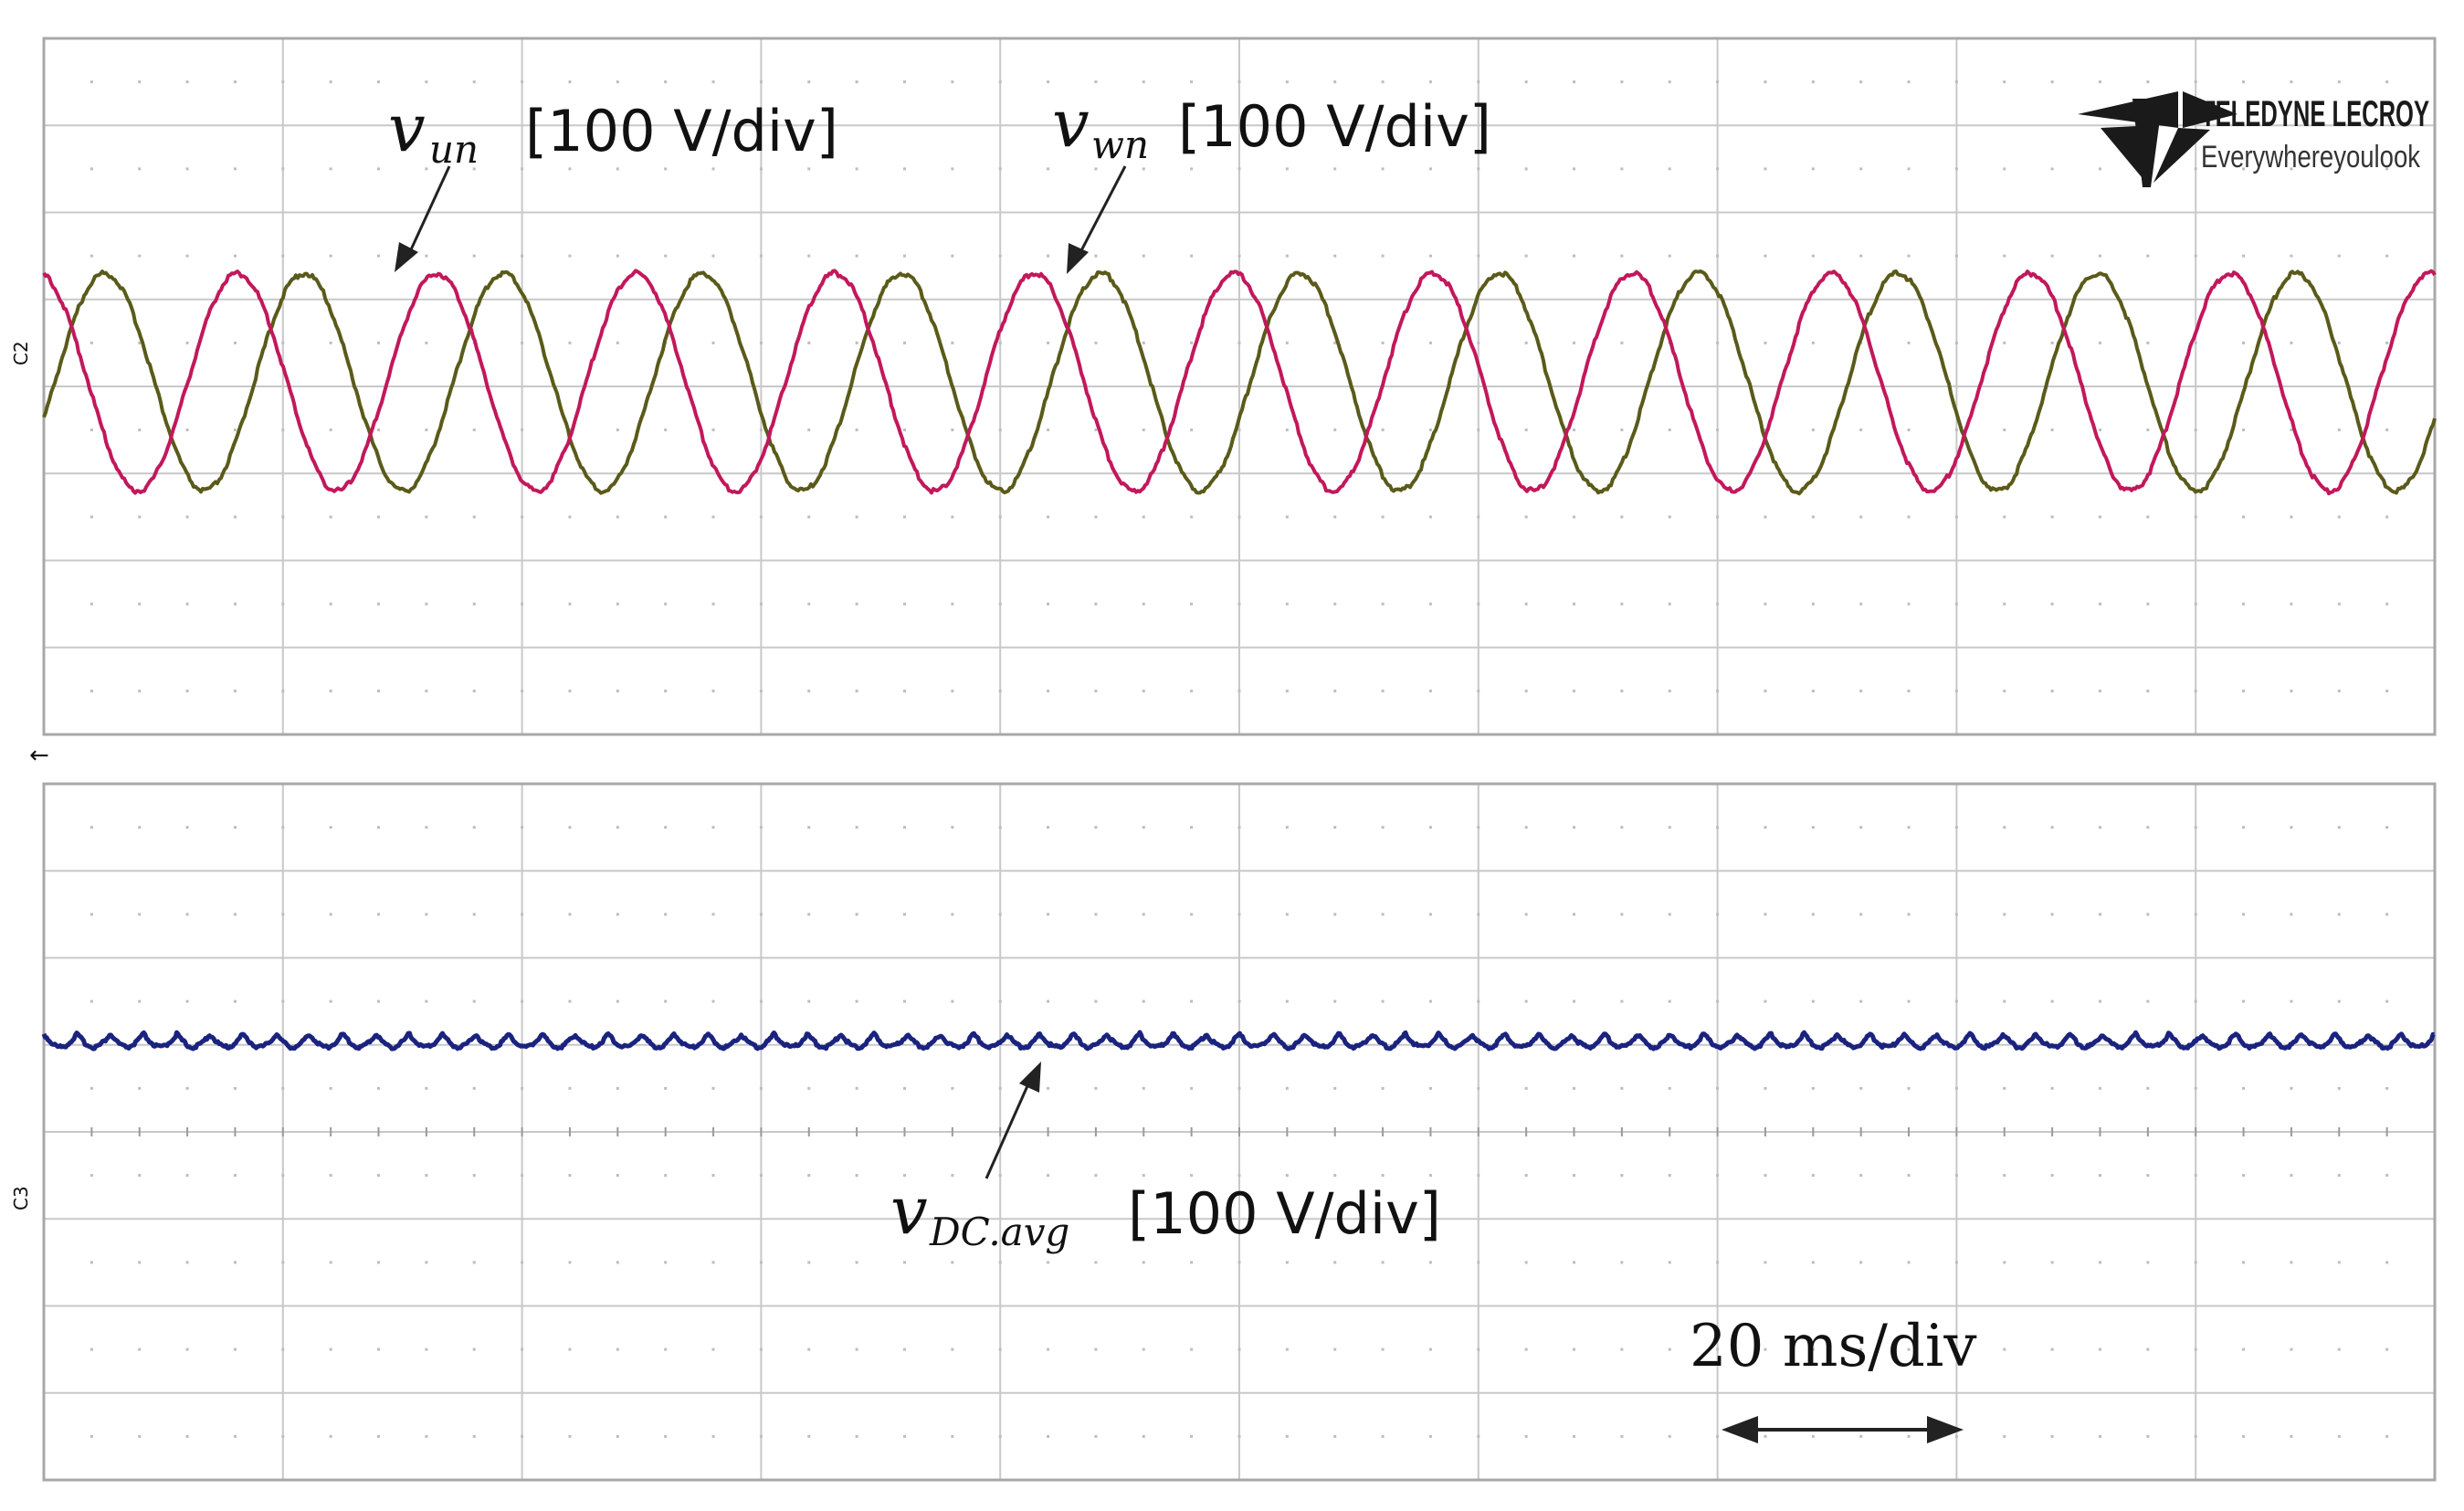 Image resolution: width=2464 pixels, height=1511 pixels. Describe the element at coordinates (1240, 382) in the screenshot. I see `trace-v-wn` at that location.